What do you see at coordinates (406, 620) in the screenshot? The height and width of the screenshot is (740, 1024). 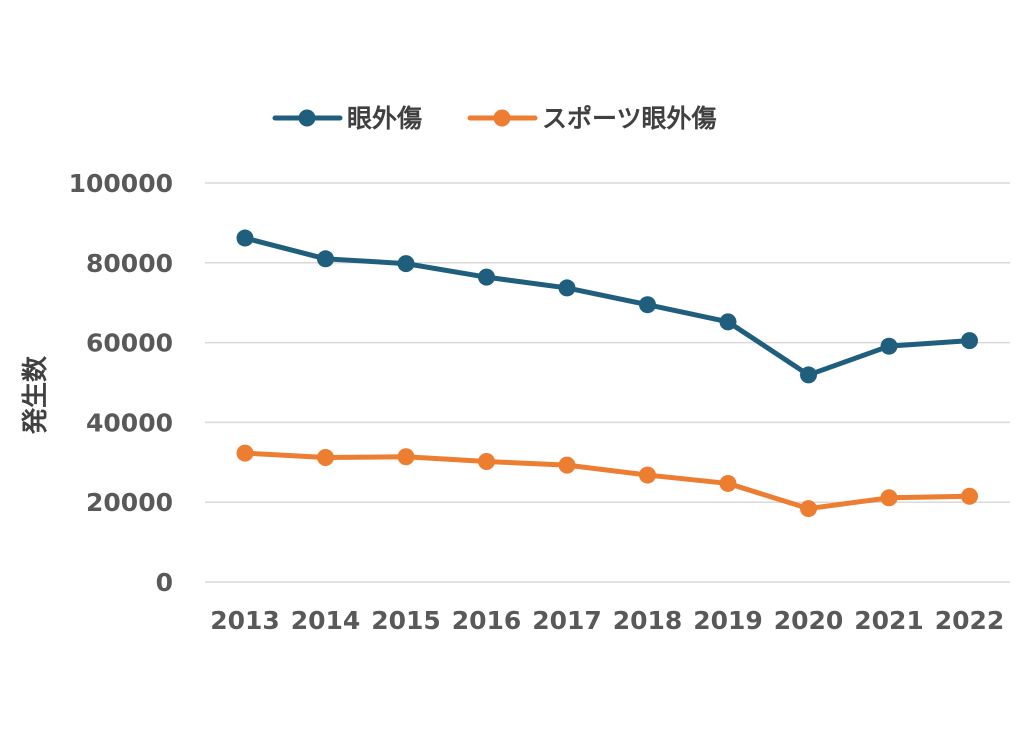 I see `x-tick-label: 2015` at bounding box center [406, 620].